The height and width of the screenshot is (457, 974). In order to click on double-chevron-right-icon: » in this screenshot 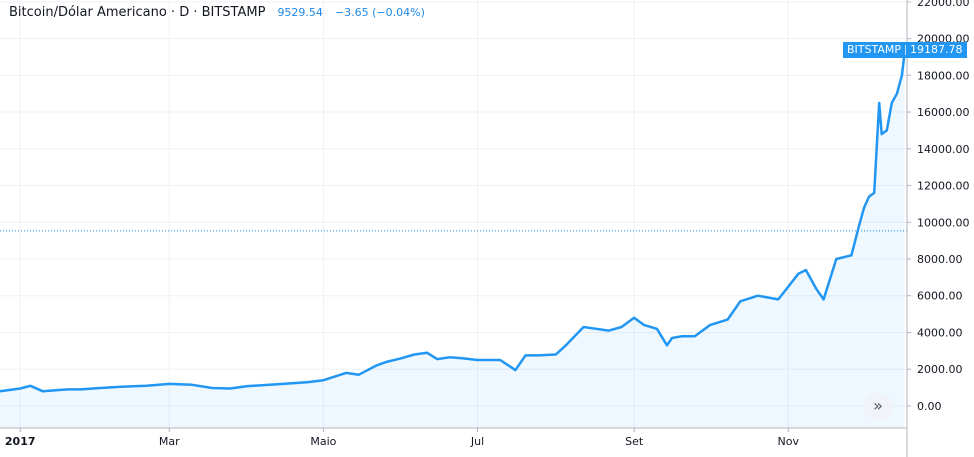, I will do `click(878, 405)`.